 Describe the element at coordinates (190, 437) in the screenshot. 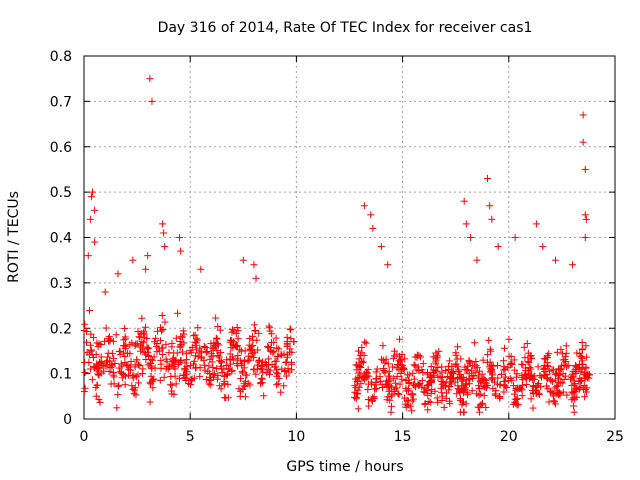

I see `x-tick-label: 5` at that location.